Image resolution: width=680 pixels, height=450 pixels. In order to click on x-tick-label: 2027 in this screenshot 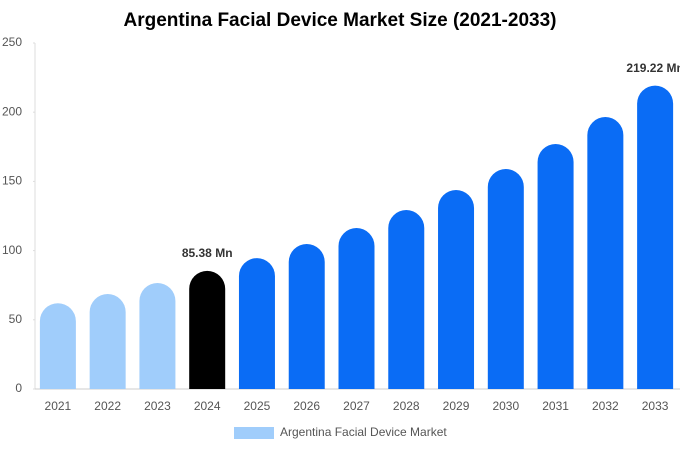, I will do `click(356, 406)`.